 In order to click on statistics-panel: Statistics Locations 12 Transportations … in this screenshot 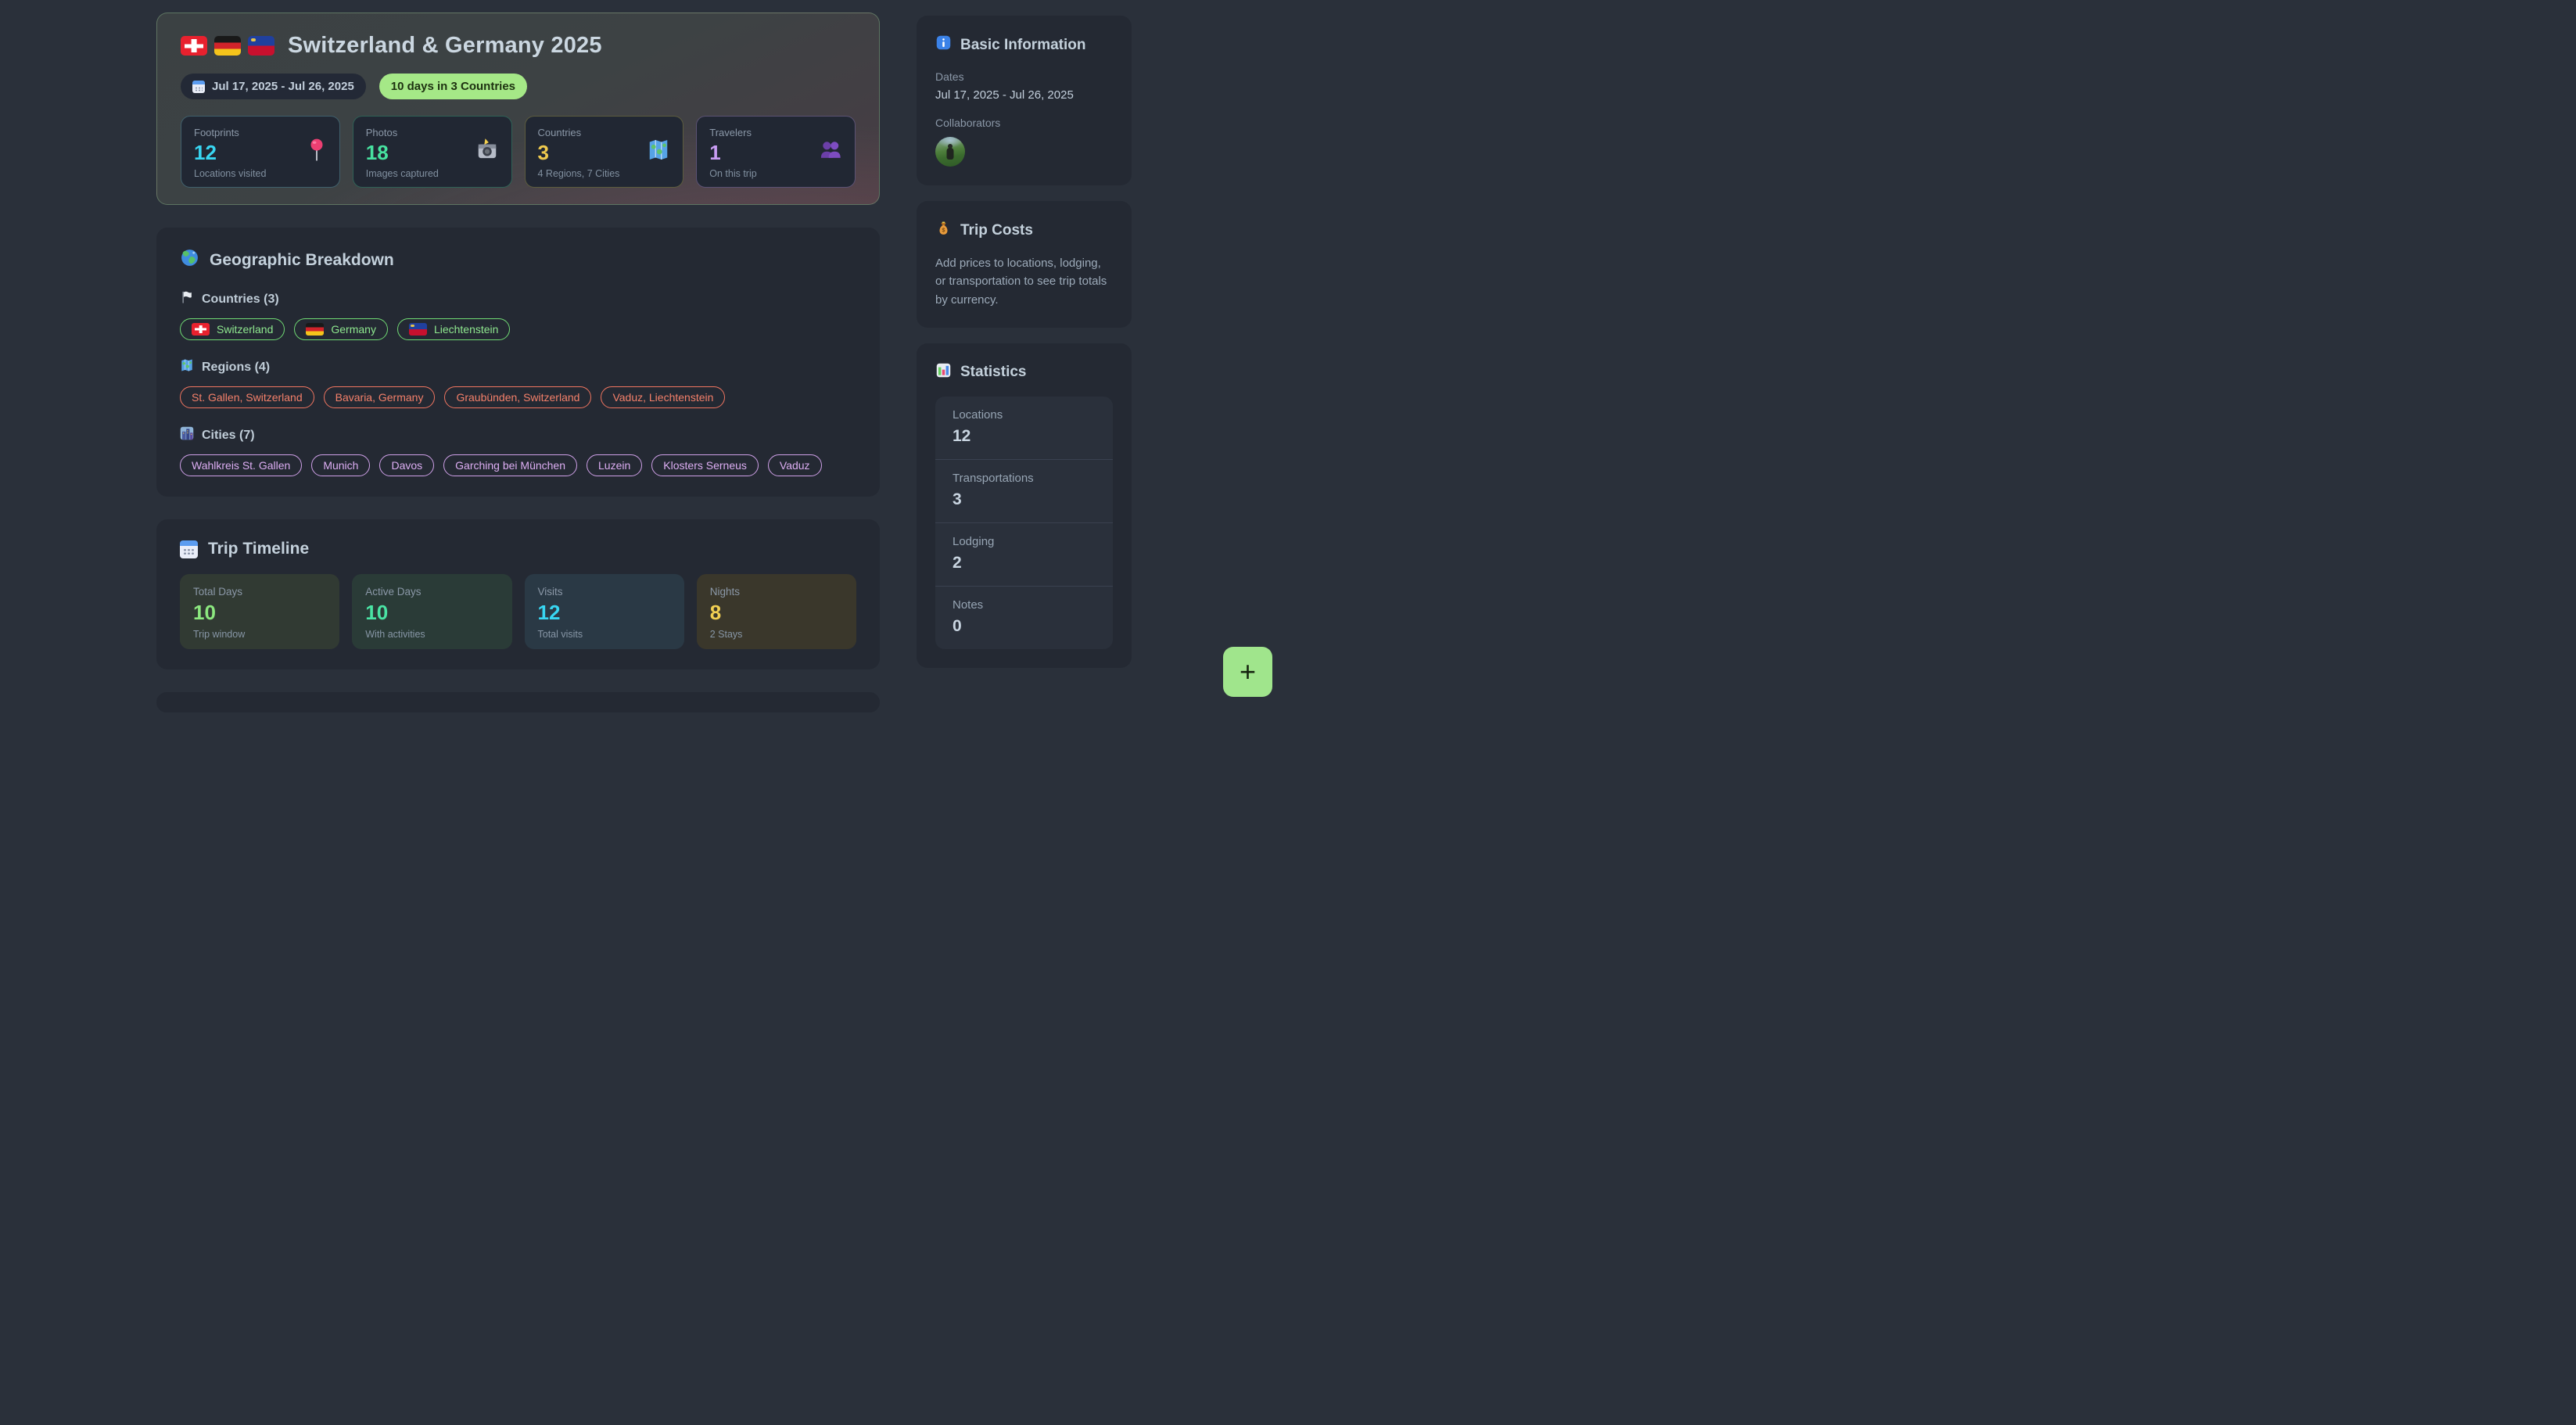, I will do `click(1024, 505)`.